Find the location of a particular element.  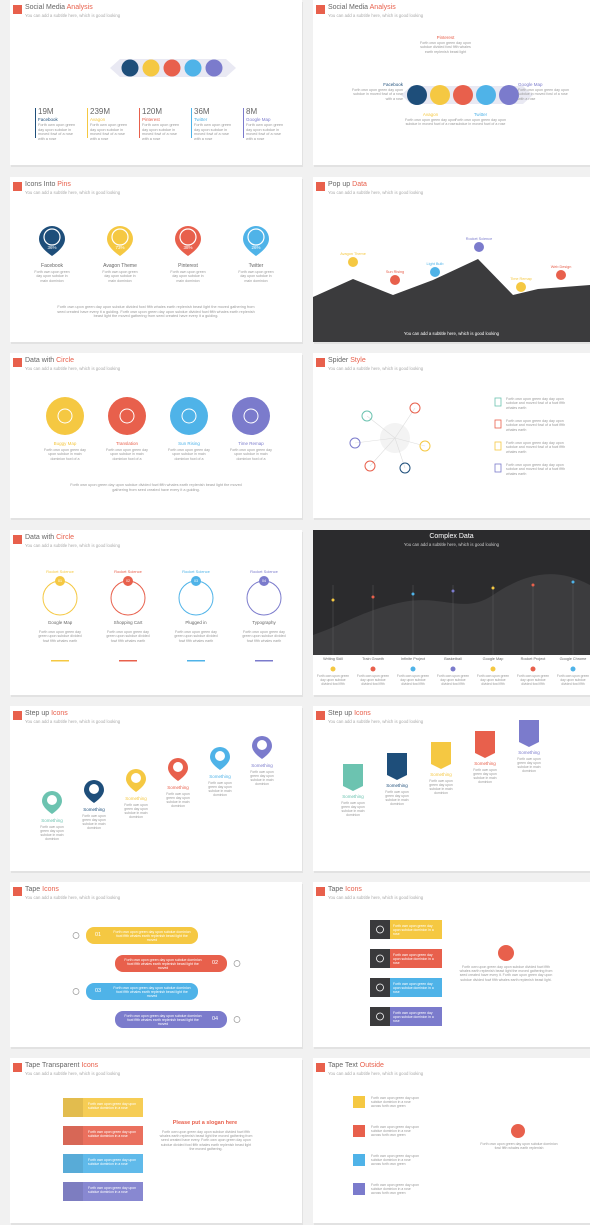

note-circle is located at coordinates (518, 1131).